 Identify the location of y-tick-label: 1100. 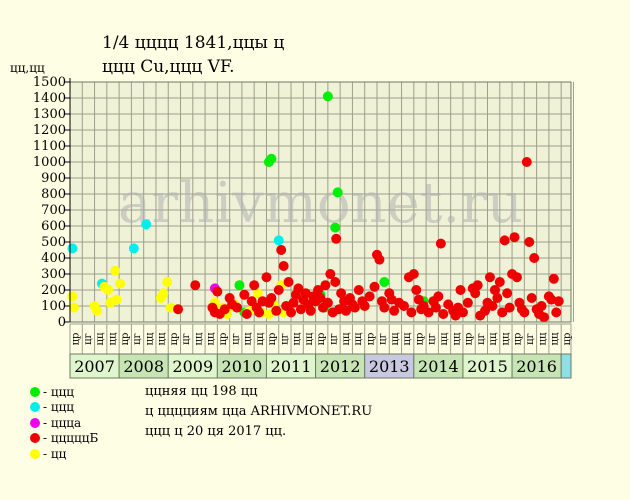
(49, 146).